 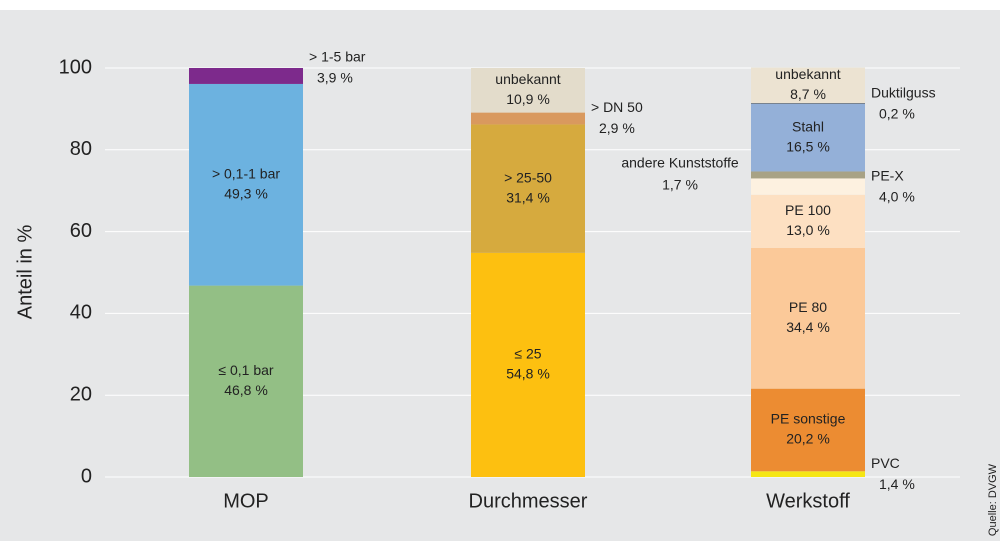 What do you see at coordinates (86, 476) in the screenshot?
I see `y-tick-label: 0` at bounding box center [86, 476].